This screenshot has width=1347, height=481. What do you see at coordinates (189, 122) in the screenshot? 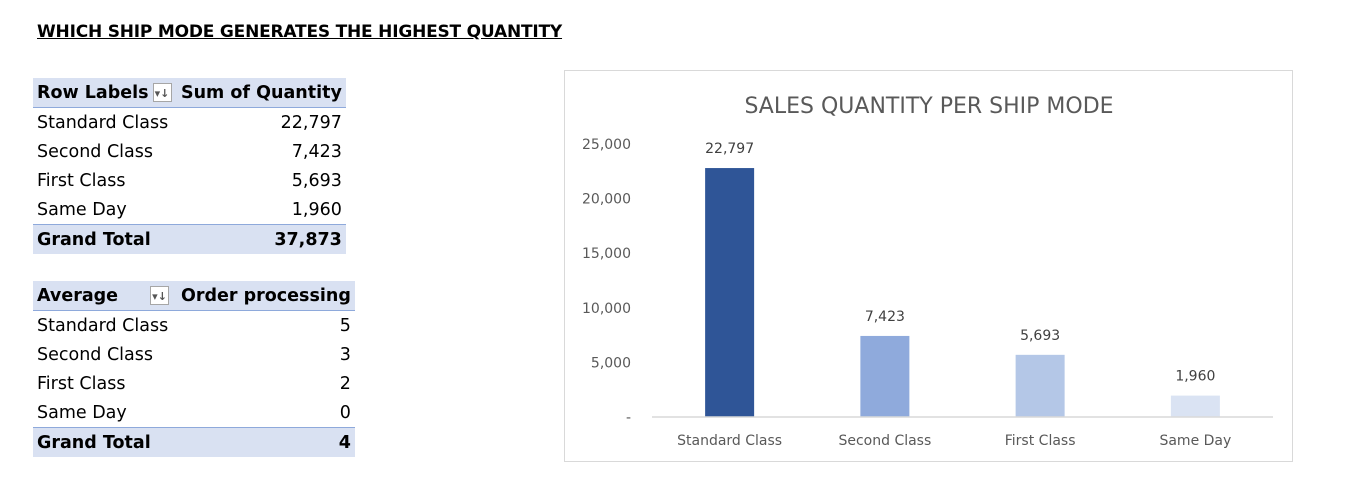
I see `table-row: Standard Class 22,797` at bounding box center [189, 122].